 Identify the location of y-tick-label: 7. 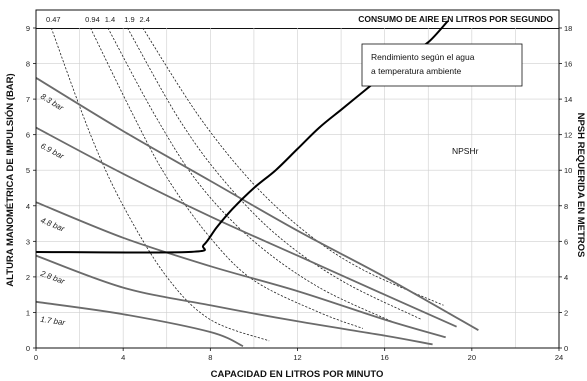
(28, 99).